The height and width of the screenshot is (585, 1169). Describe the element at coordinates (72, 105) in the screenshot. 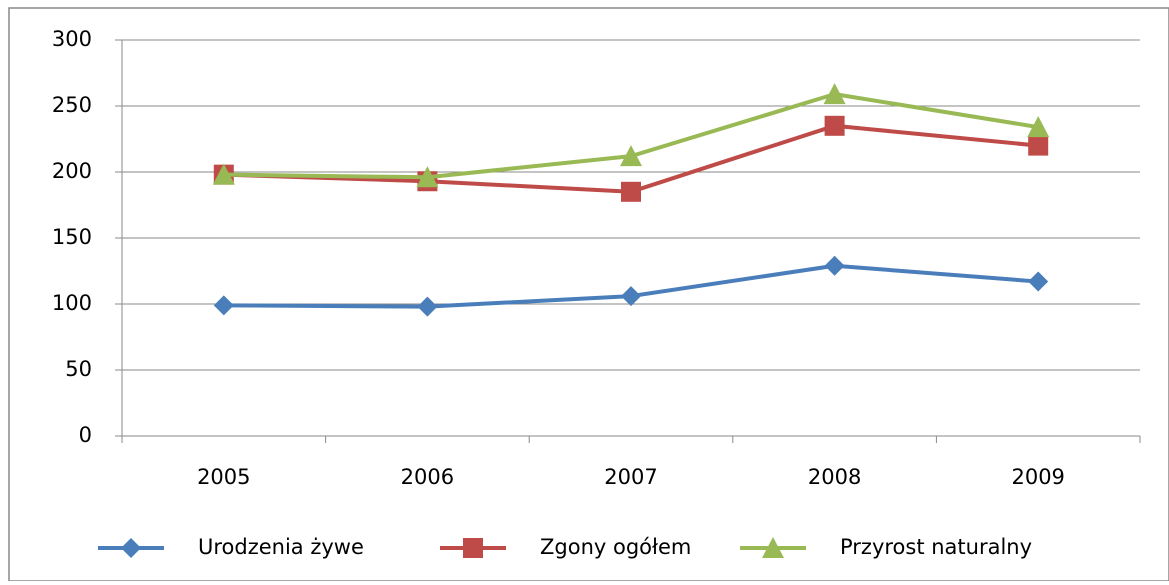

I see `y-tick-label: 250` at that location.